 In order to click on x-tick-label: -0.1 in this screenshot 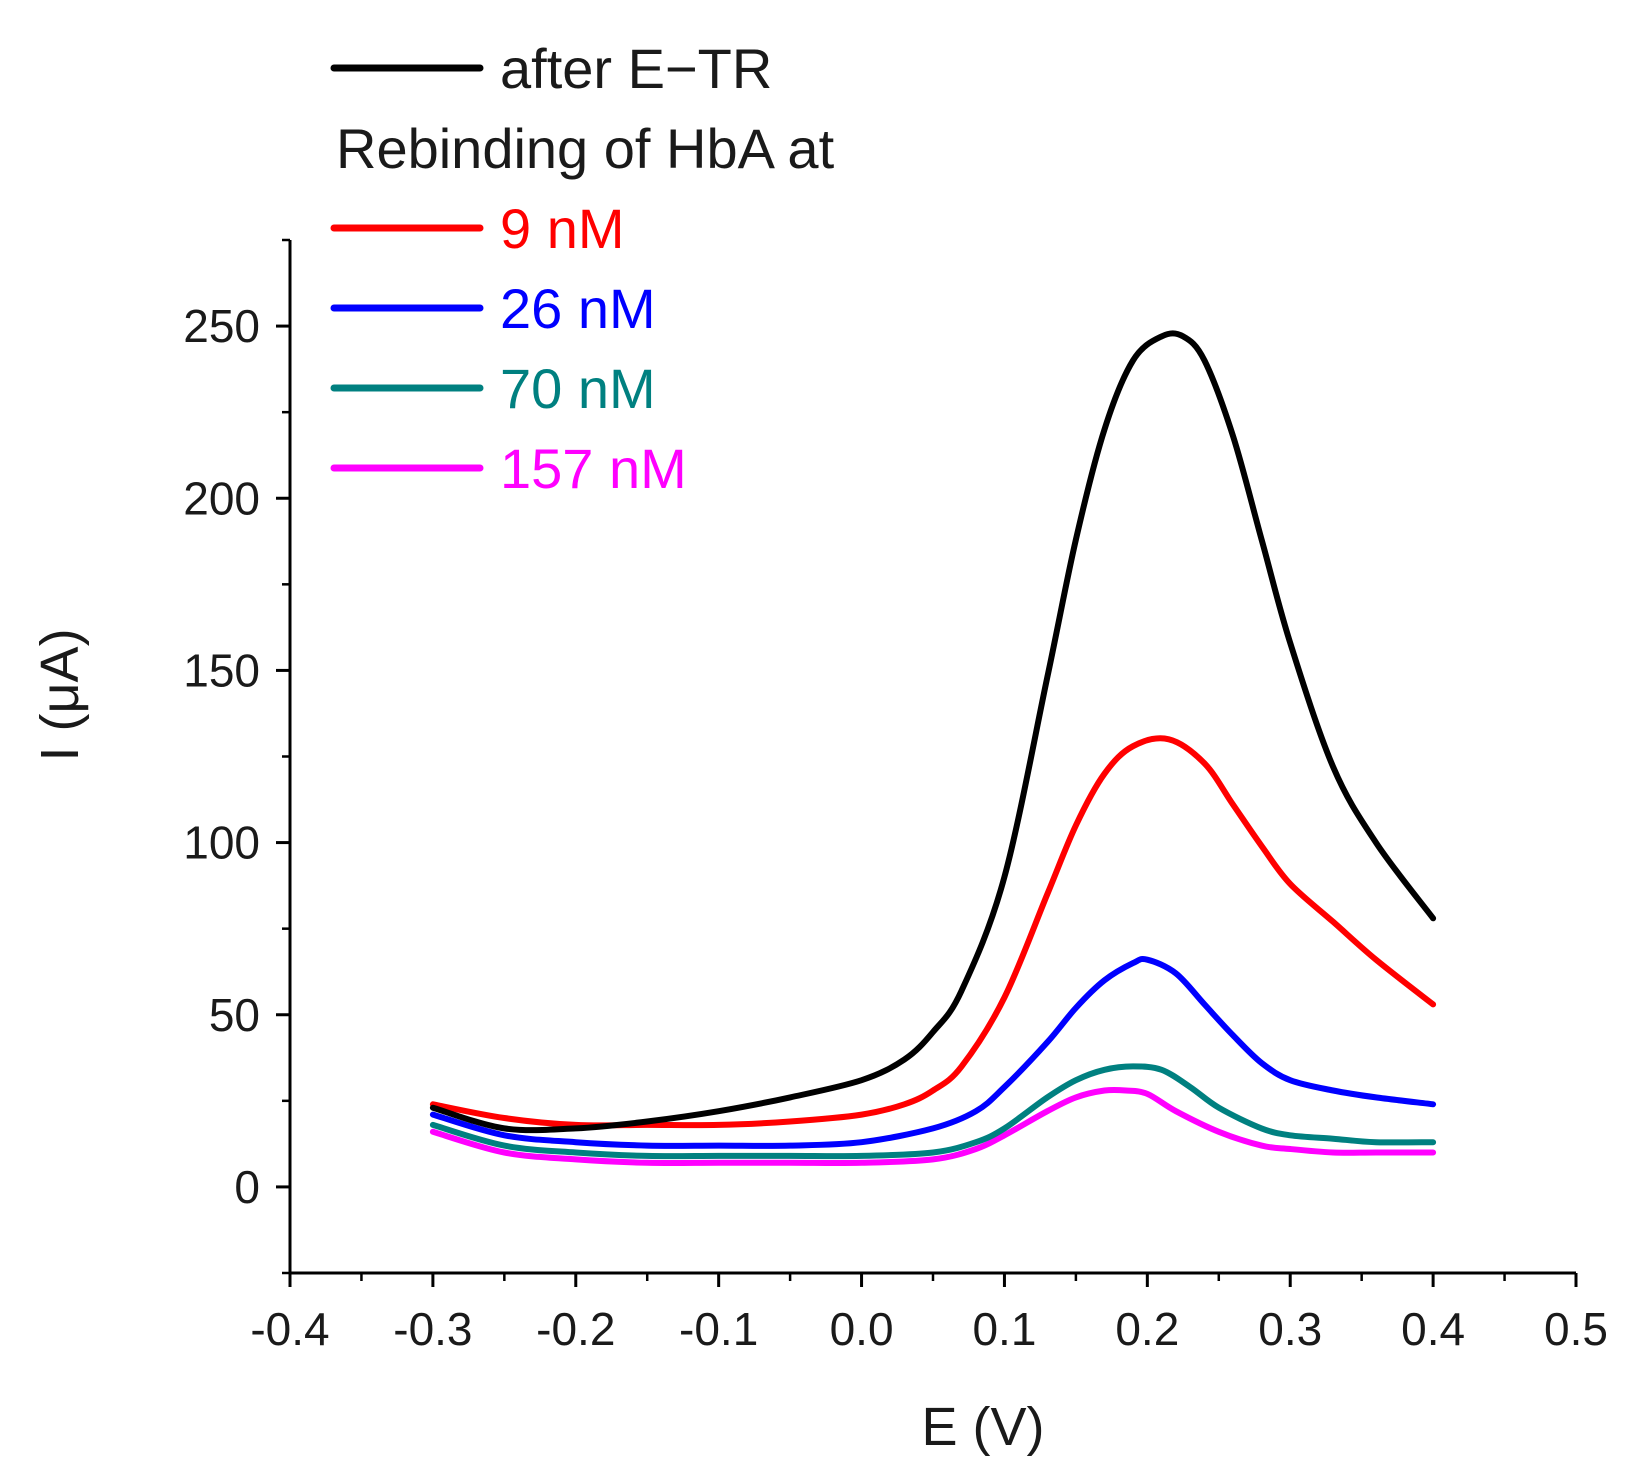, I will do `click(718, 1329)`.